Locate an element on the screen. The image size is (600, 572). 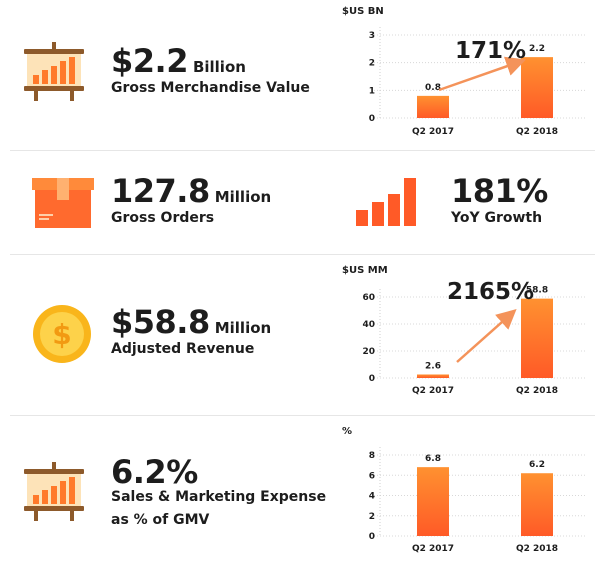
dollar-coin-icon: $ is located at coordinates (62, 336).